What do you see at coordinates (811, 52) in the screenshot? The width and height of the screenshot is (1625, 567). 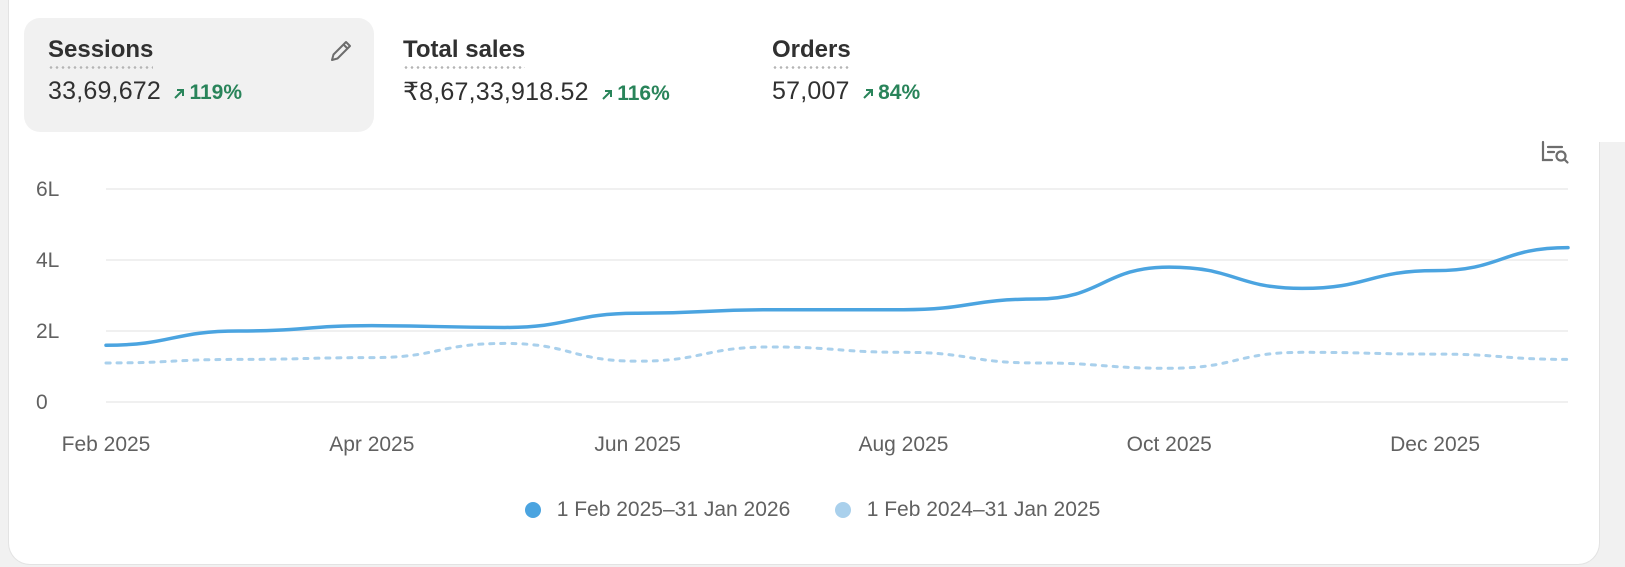 I see `metric-title: Orders` at bounding box center [811, 52].